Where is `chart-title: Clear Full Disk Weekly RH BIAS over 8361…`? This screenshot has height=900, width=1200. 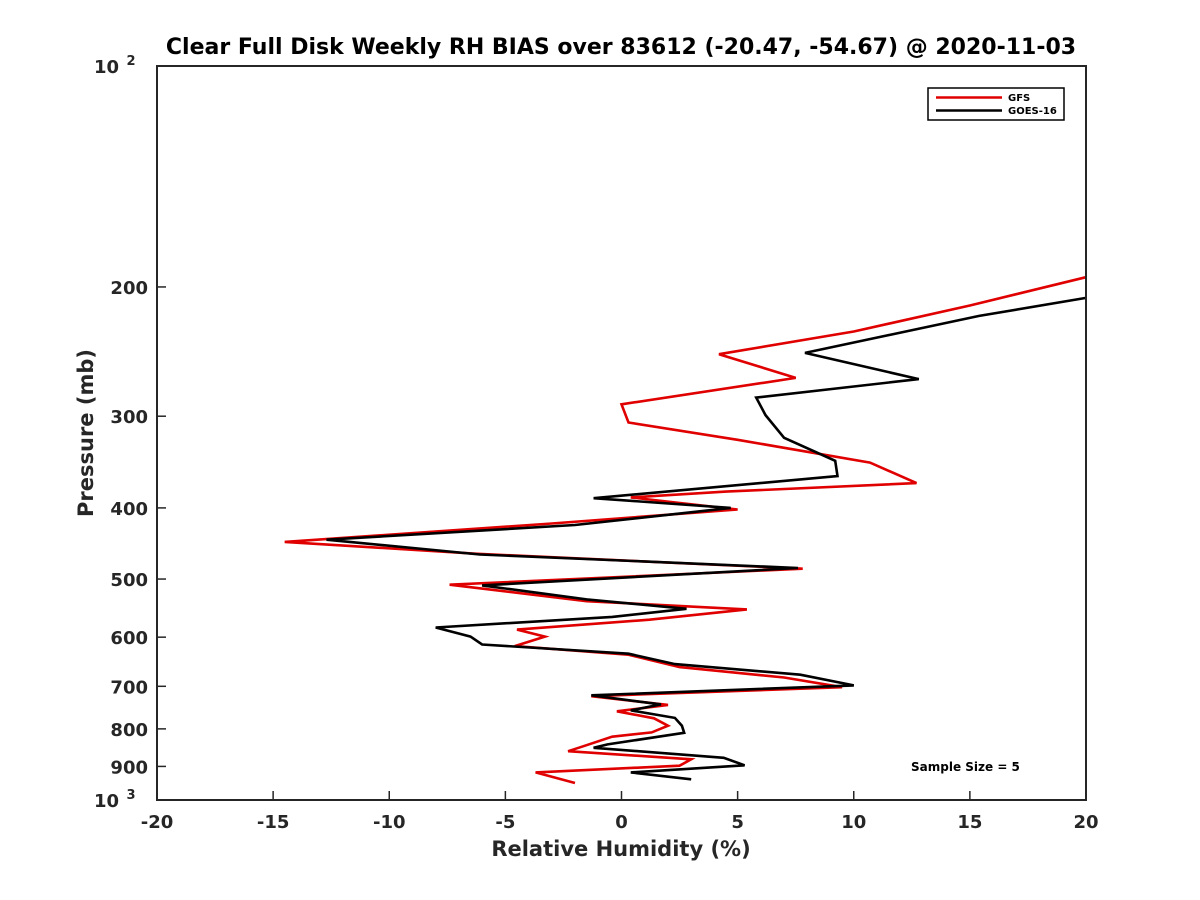 chart-title: Clear Full Disk Weekly RH BIAS over 8361… is located at coordinates (621, 47).